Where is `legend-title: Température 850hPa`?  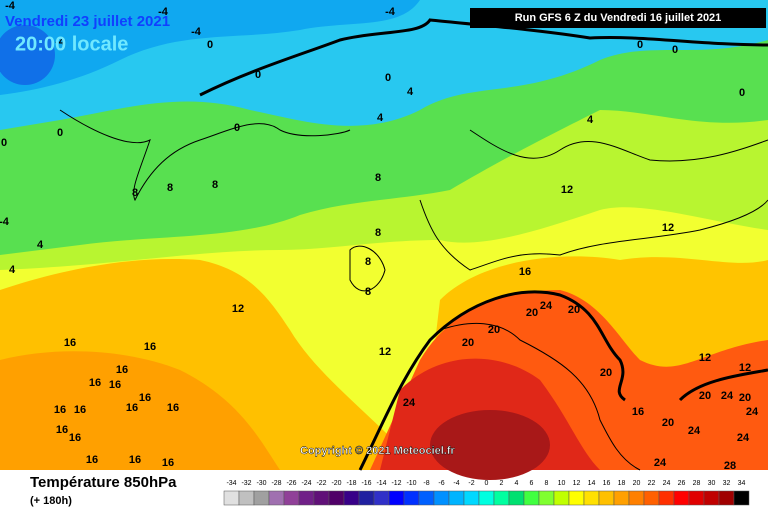 legend-title: Température 850hPa is located at coordinates (103, 482).